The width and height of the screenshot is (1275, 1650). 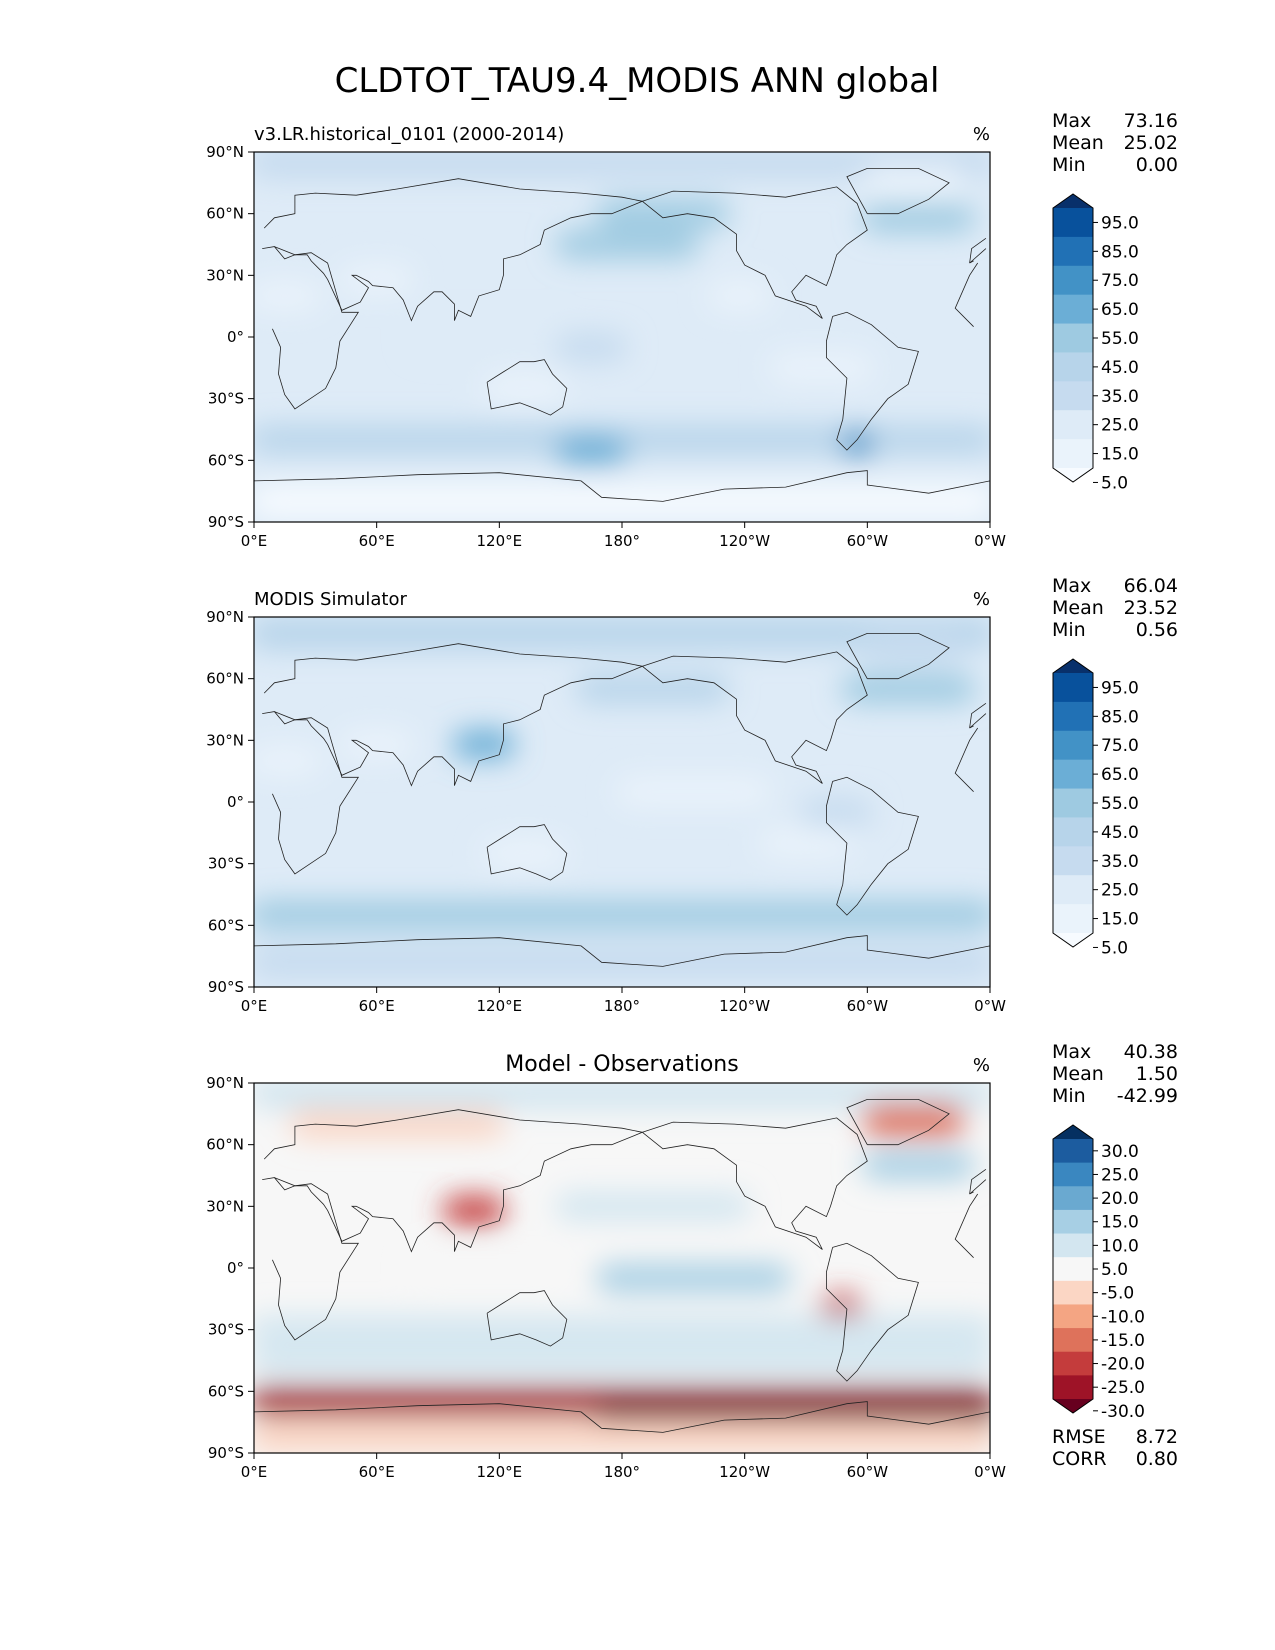 What do you see at coordinates (1120, 281) in the screenshot?
I see `colorbar-tick-label: 75.0` at bounding box center [1120, 281].